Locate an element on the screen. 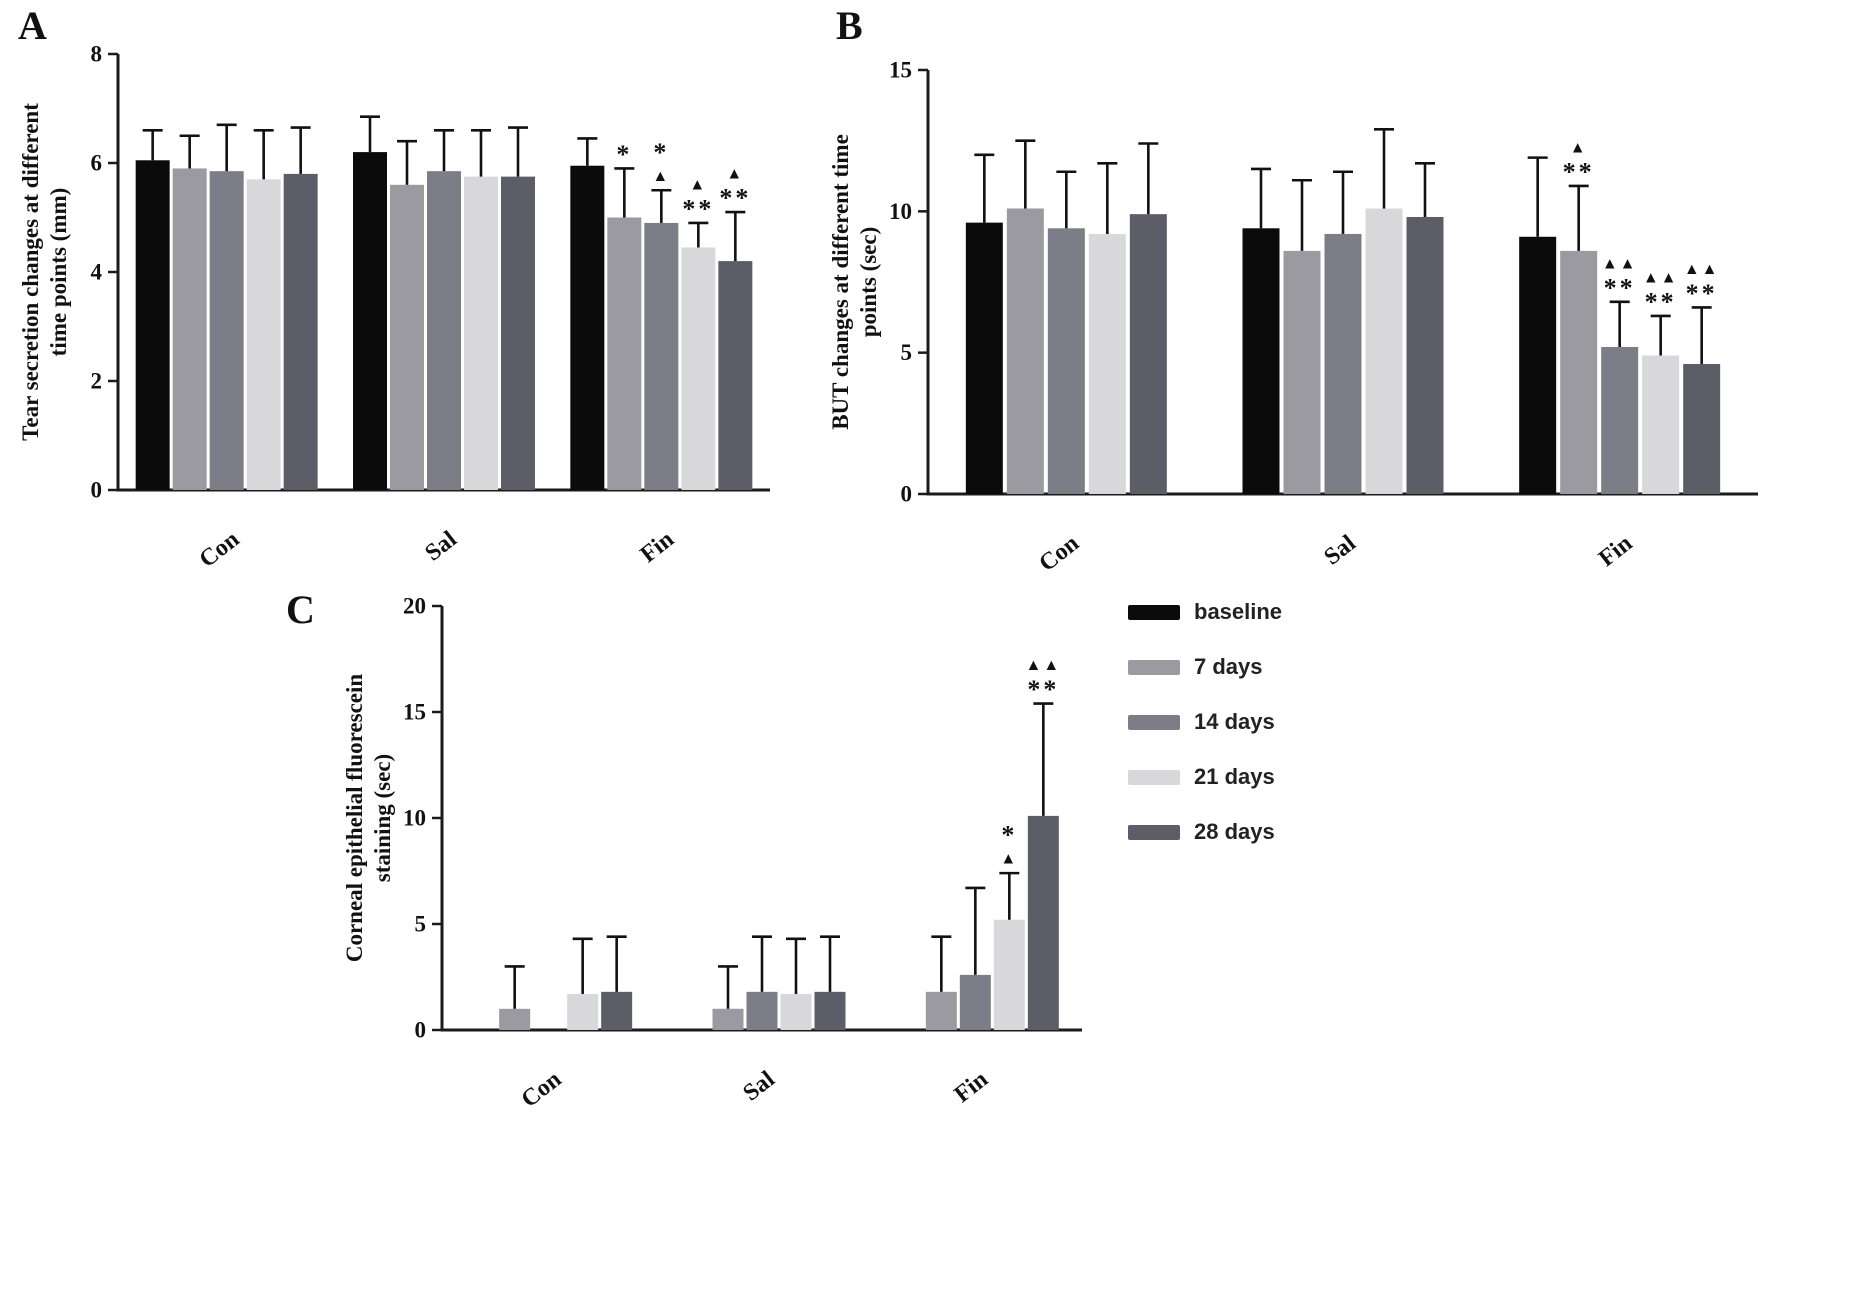 The image size is (1867, 1312). legend-item: baseline is located at coordinates (1205, 611).